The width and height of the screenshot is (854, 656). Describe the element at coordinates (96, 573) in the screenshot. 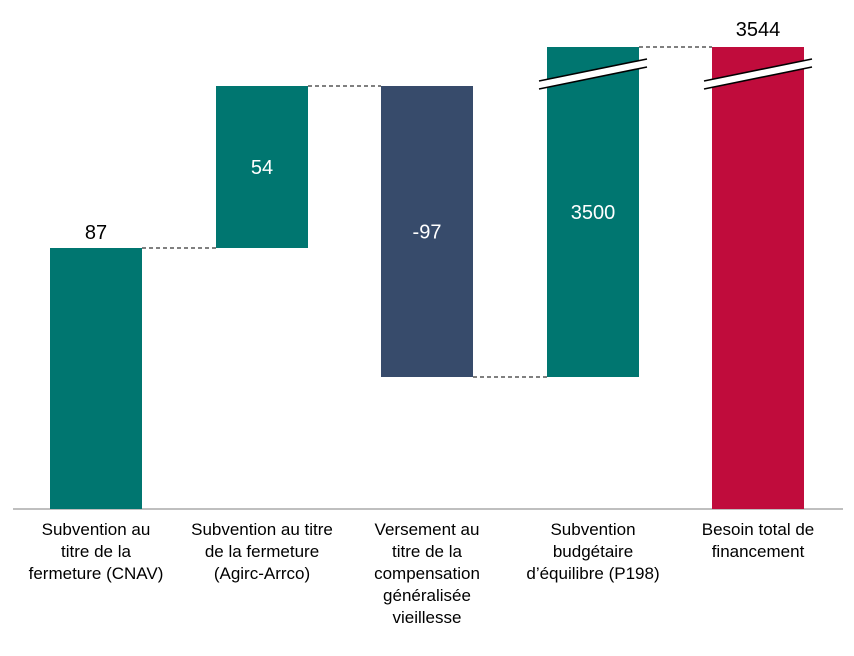

I see `category-label-line: fermeture (CNAV)` at that location.